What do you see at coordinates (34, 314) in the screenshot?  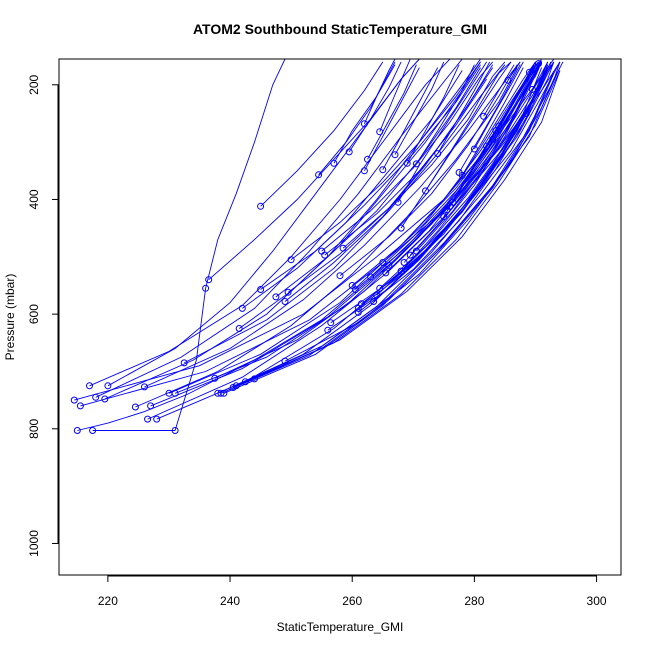 I see `y-tick-label: 600` at bounding box center [34, 314].